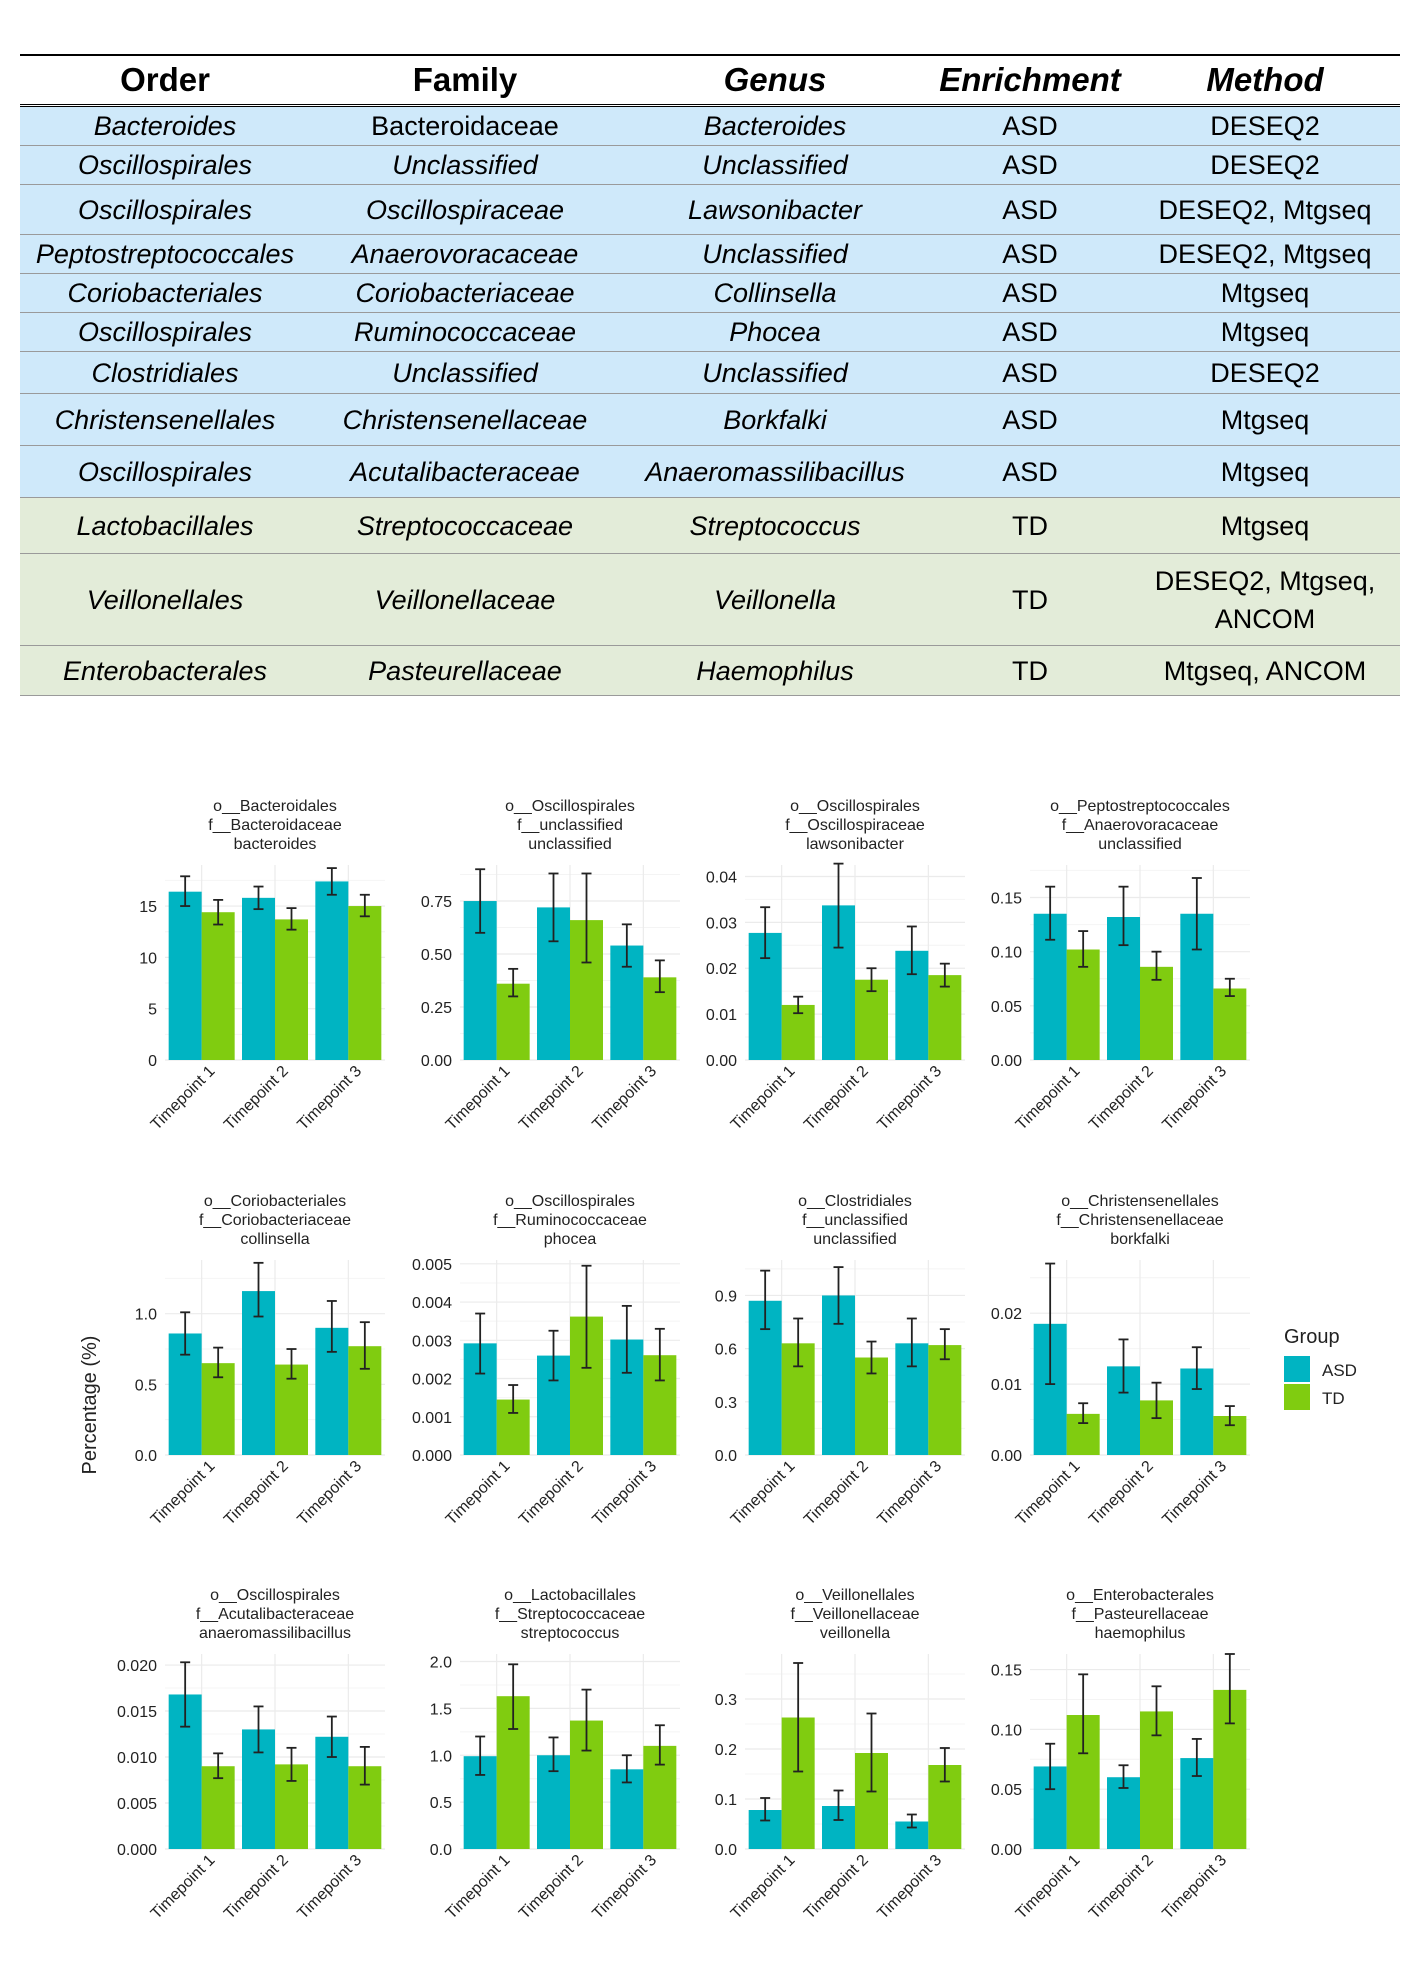 This screenshot has width=1419, height=1979. I want to click on header-genus: Genus, so click(775, 80).